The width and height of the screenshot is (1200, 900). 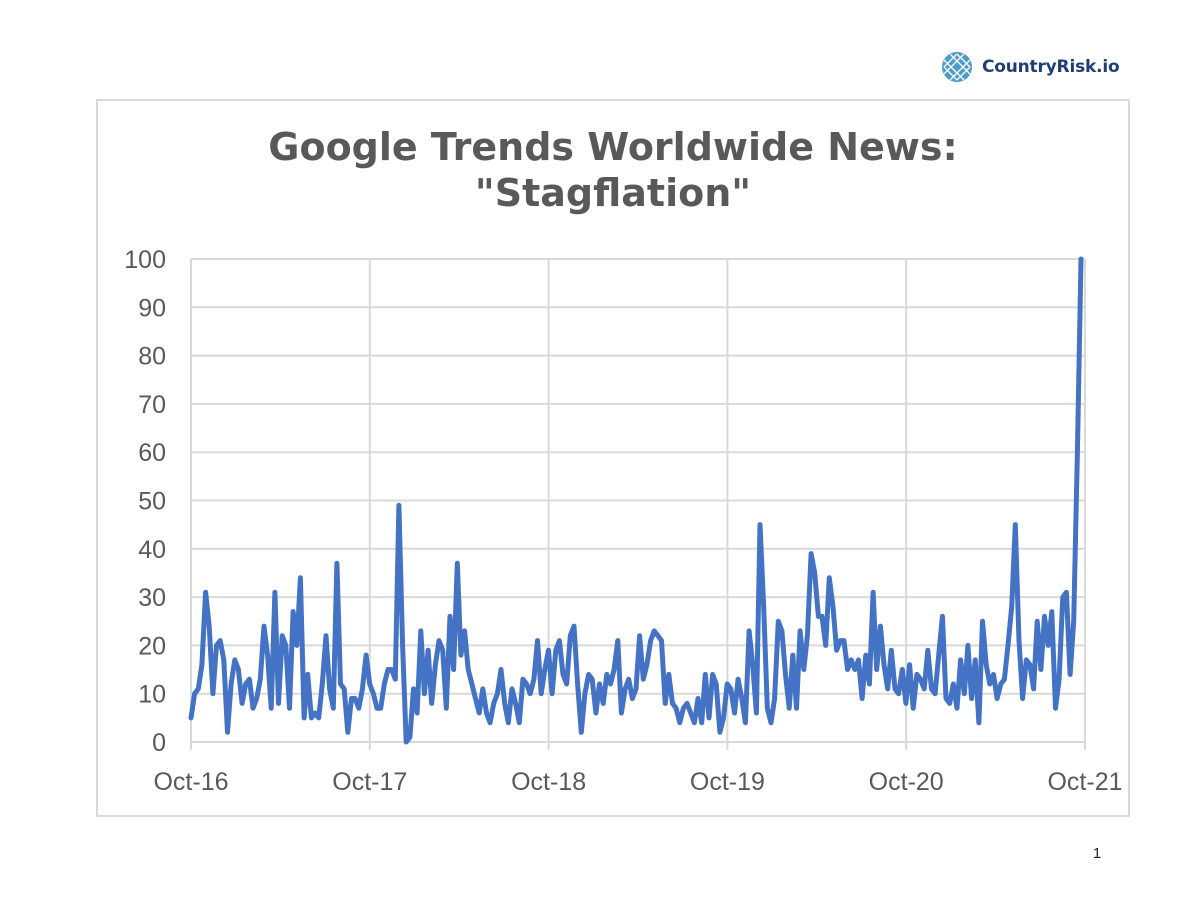 What do you see at coordinates (957, 67) in the screenshot?
I see `globe-grid-icon` at bounding box center [957, 67].